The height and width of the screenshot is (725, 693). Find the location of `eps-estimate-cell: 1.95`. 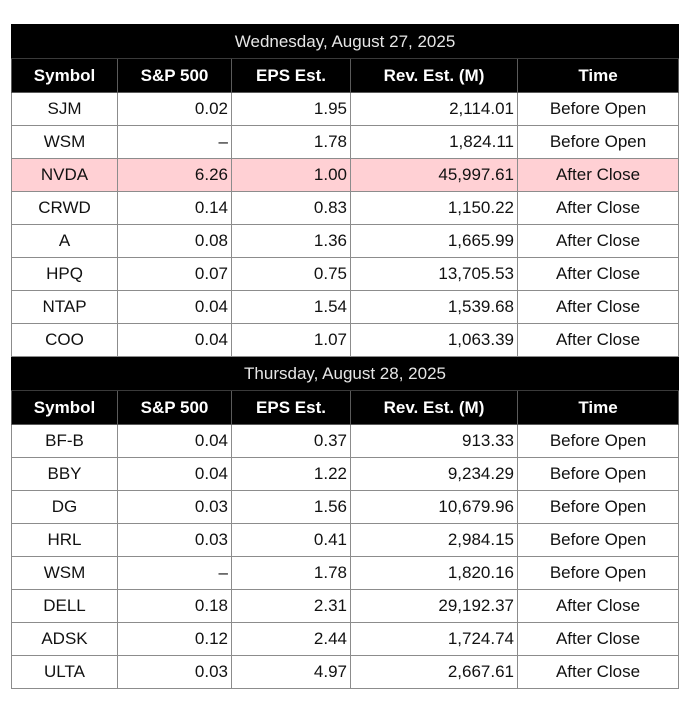

eps-estimate-cell: 1.95 is located at coordinates (291, 109).